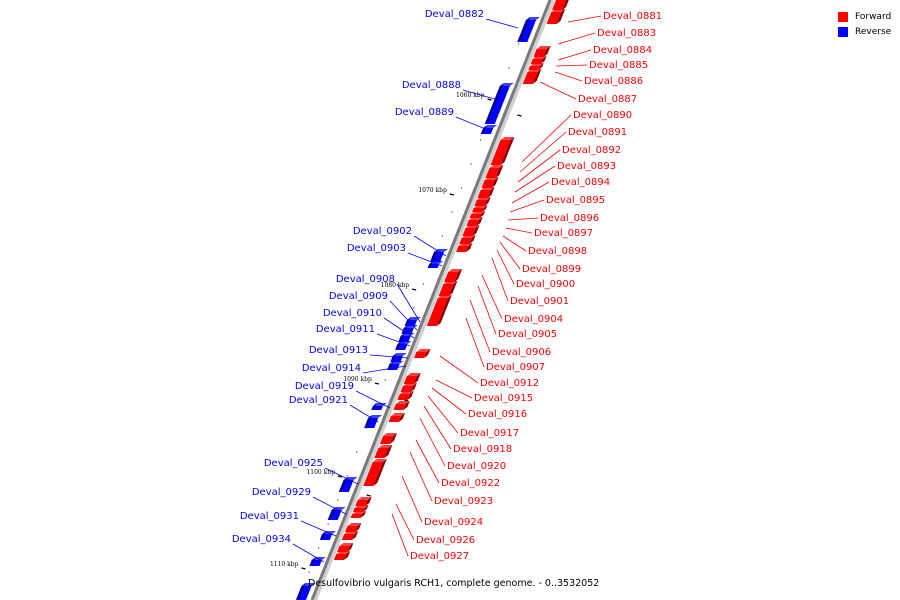 This screenshot has height=600, width=900. I want to click on forward-gene-label: Deval_0927, so click(439, 556).